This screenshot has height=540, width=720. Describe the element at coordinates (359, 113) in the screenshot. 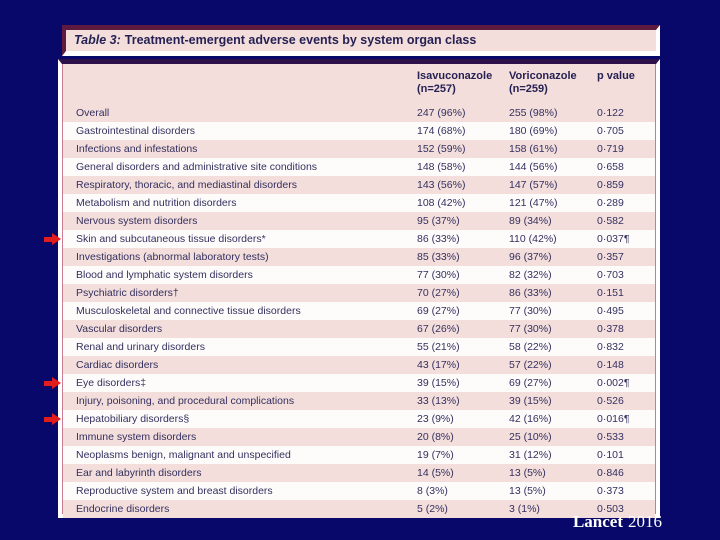

I see `table-row: Overall 247 (96%) 255 (98%) 0·122` at that location.